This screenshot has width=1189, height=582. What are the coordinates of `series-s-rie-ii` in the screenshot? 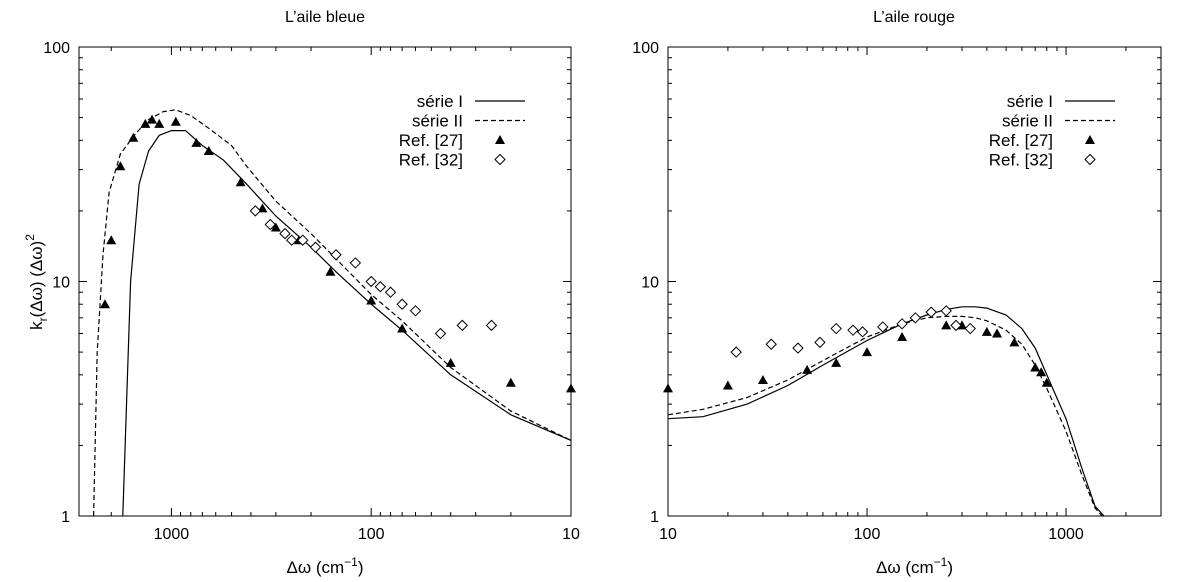 It's located at (885, 416).